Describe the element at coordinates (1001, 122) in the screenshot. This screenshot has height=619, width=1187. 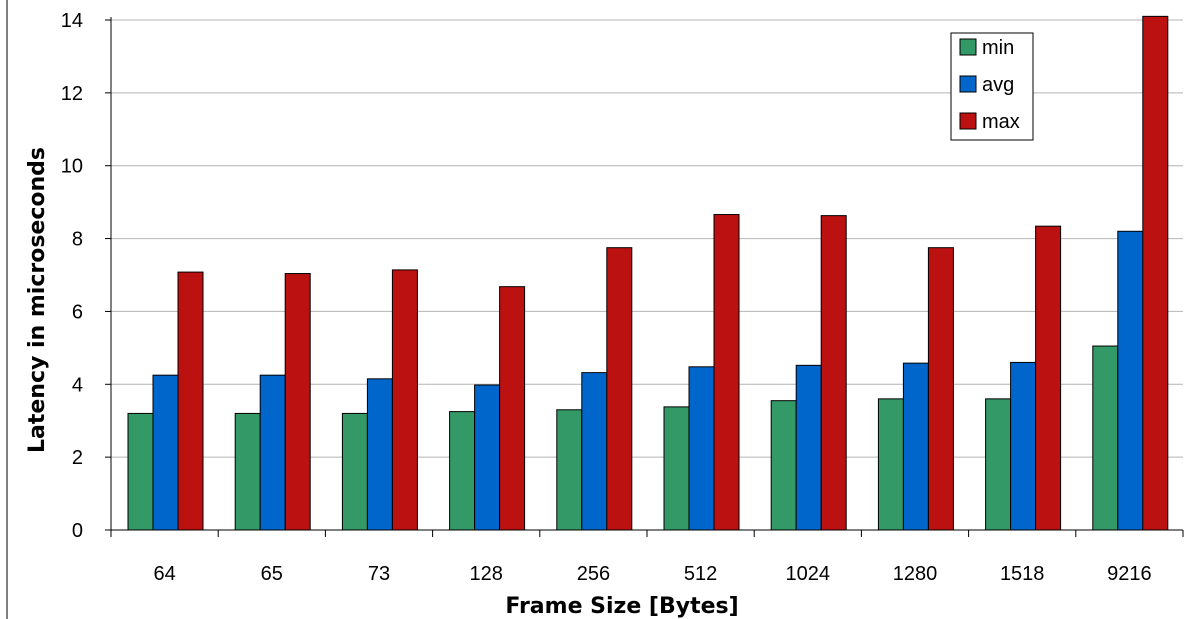
I see `legend-label-max: max` at that location.